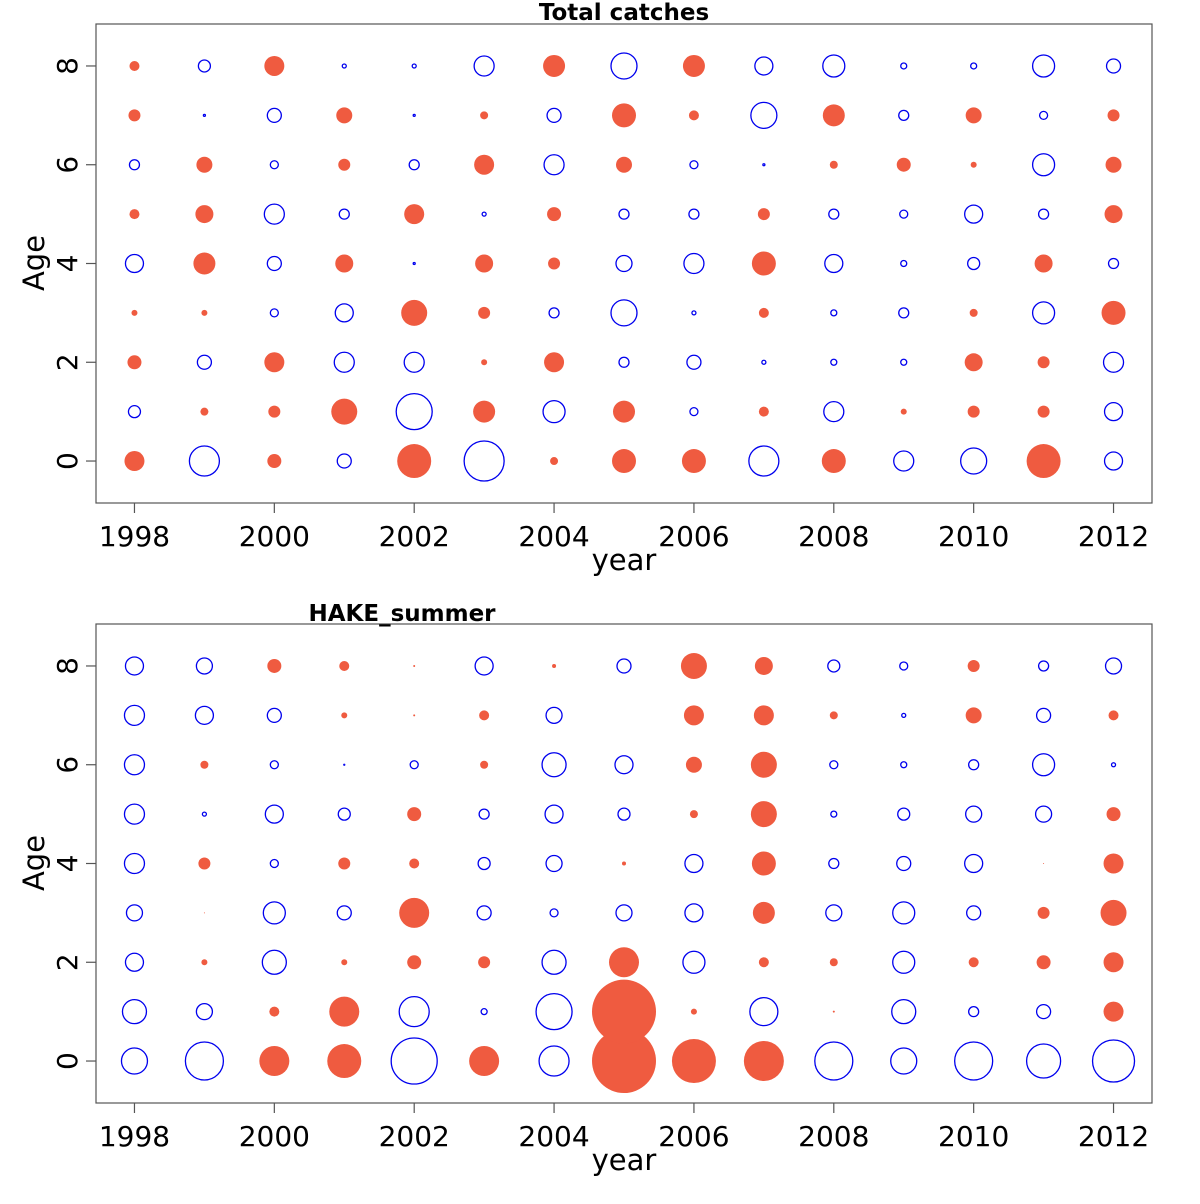 Image resolution: width=1200 pixels, height=1204 pixels. What do you see at coordinates (67, 362) in the screenshot?
I see `y-tick-label: 2` at bounding box center [67, 362].